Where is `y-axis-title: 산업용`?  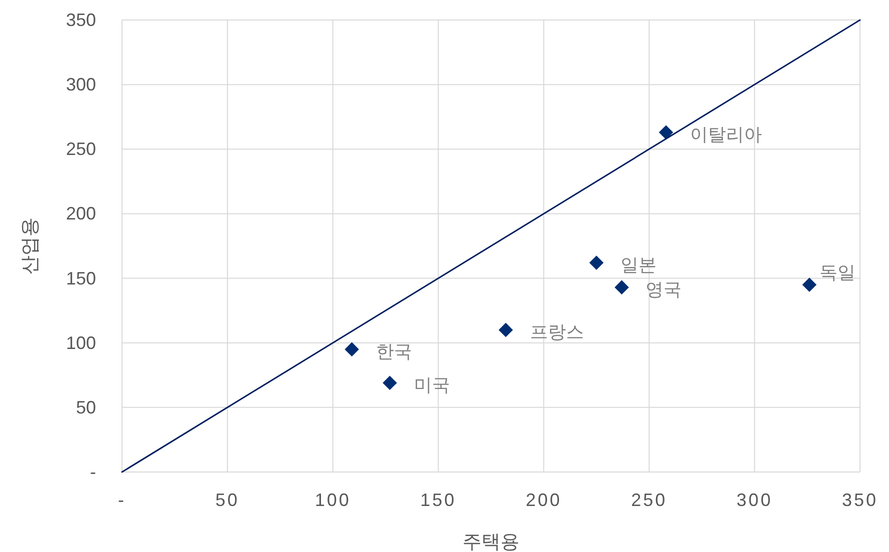
y-axis-title: 산업용 is located at coordinates (30, 246).